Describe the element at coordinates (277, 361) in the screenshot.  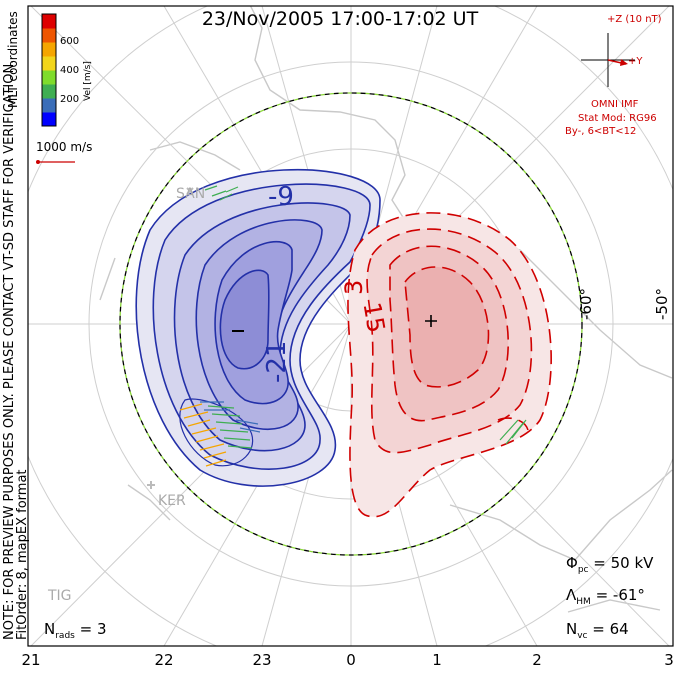
I see `contour-label-minus21: -21` at that location.